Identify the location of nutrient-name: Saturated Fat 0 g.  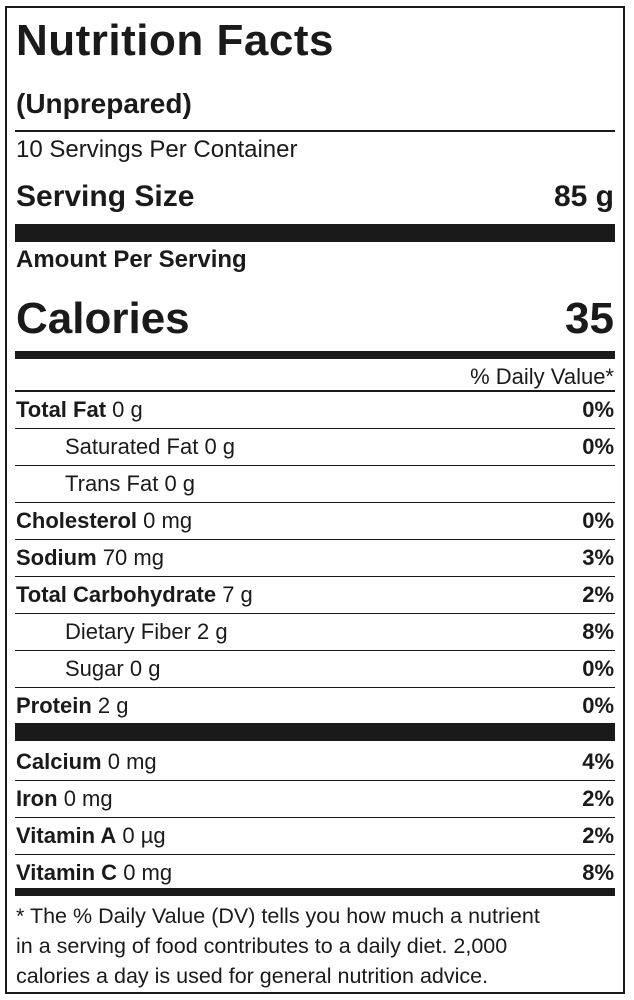
(150, 447).